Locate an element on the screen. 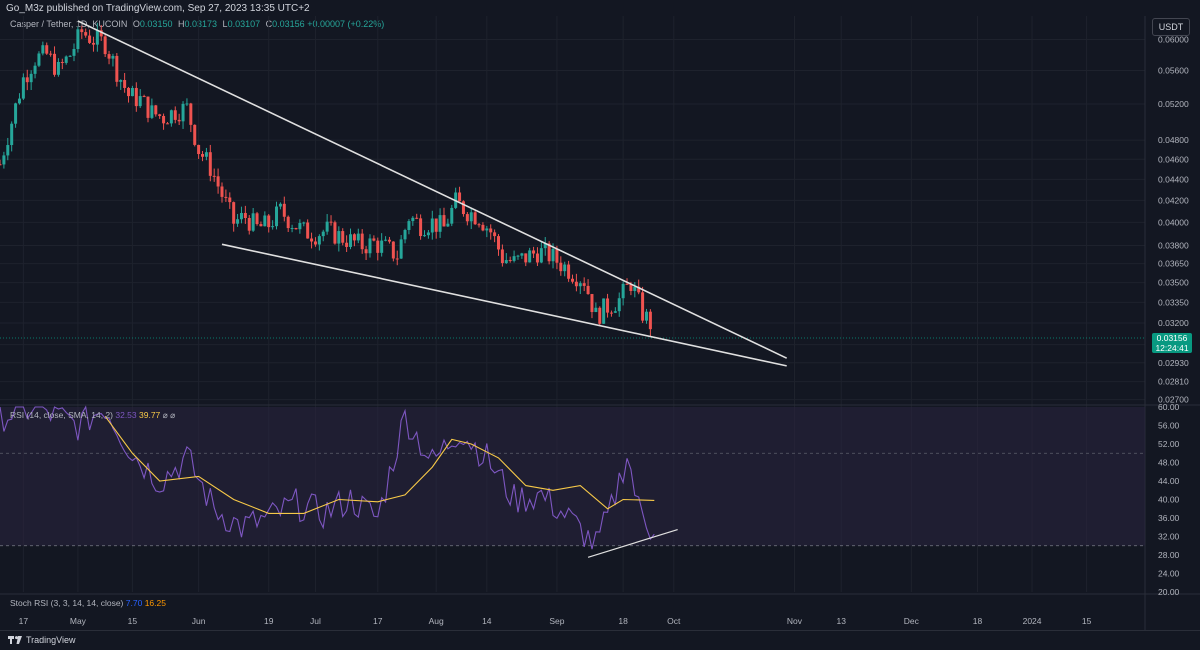  time-tick-label: Aug is located at coordinates (436, 621).